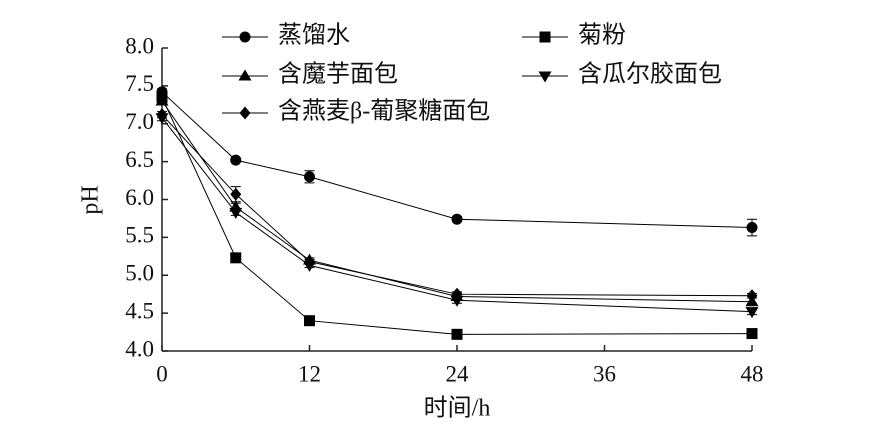 This screenshot has width=877, height=444. Describe the element at coordinates (338, 74) in the screenshot. I see `legend-label: 含魔芋面包` at that location.